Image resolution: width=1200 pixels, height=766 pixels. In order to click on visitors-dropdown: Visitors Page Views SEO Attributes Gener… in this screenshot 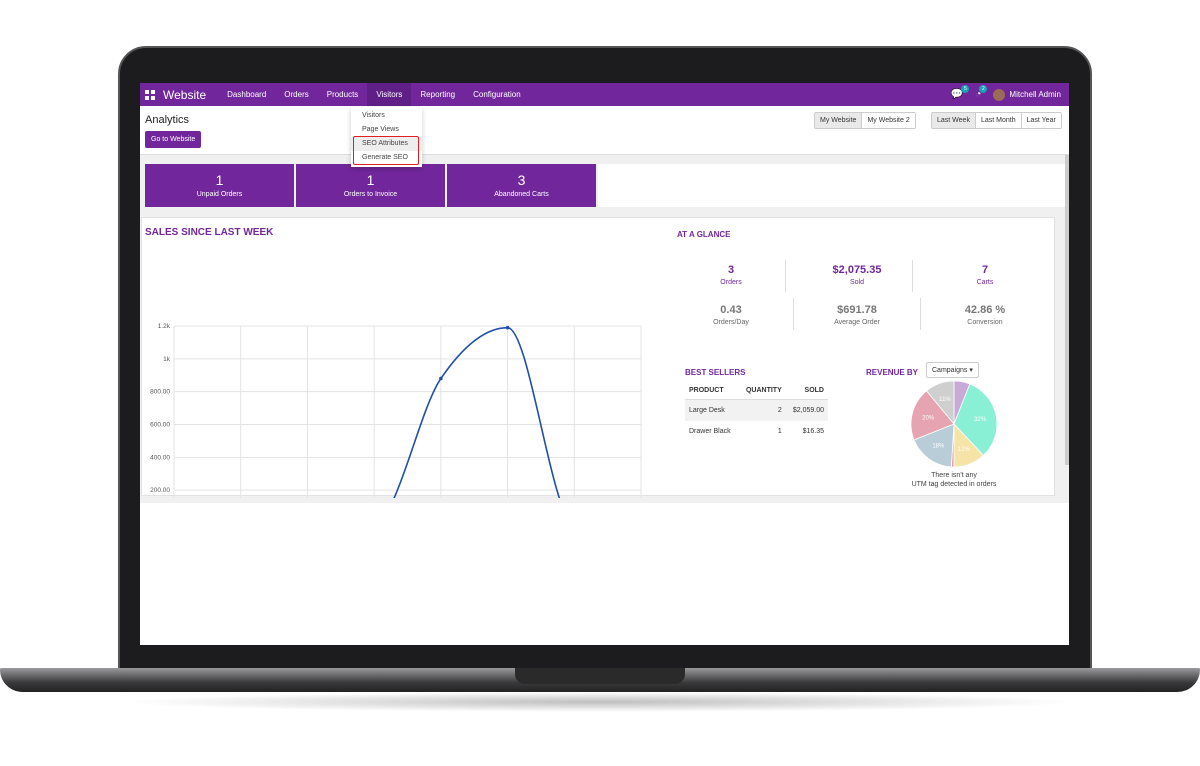, I will do `click(386, 137)`.